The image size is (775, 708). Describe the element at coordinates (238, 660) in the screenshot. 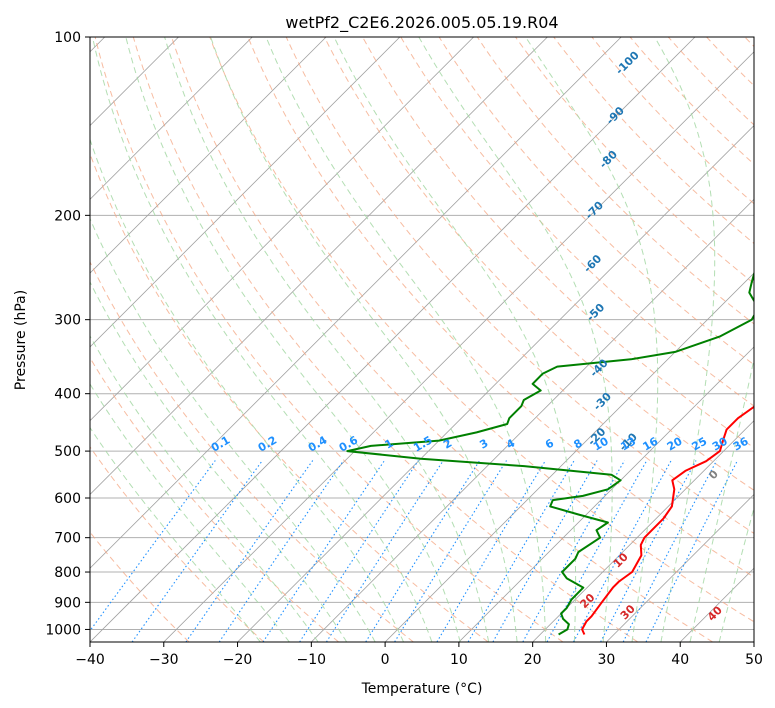

I see `x-tick-label: −20` at that location.